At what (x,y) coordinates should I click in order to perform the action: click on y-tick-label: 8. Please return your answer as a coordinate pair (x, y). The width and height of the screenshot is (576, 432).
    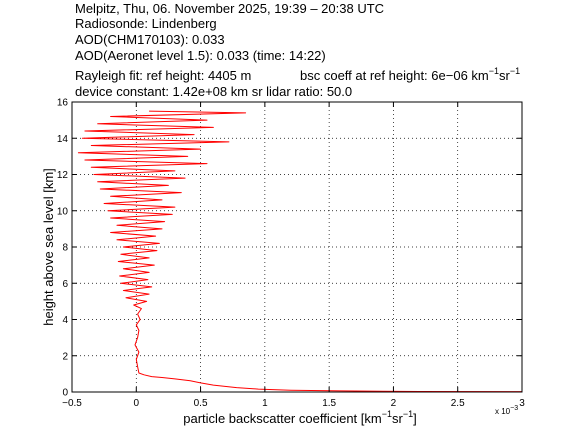
    Looking at the image, I should click on (65, 248).